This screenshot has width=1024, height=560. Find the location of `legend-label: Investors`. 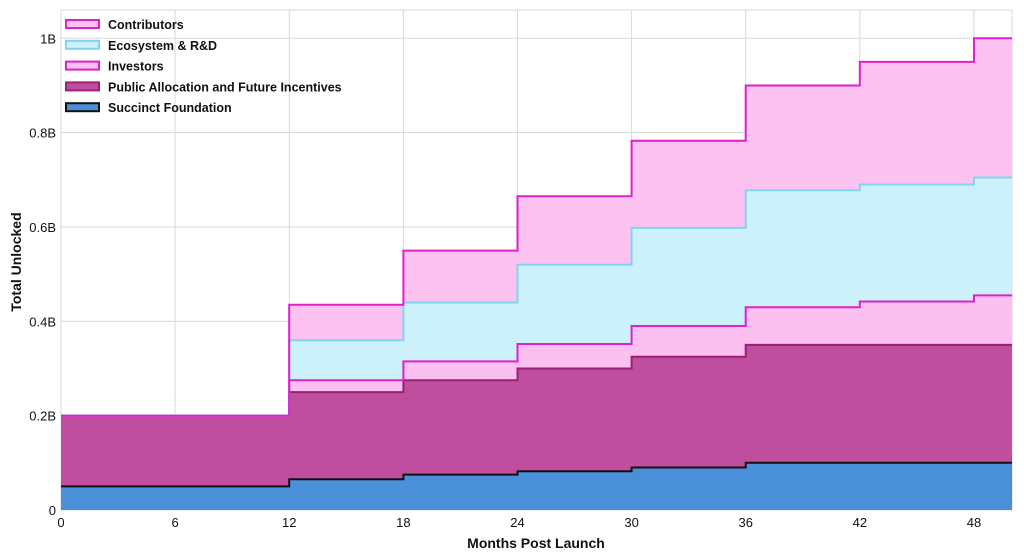

legend-label: Investors is located at coordinates (136, 67).